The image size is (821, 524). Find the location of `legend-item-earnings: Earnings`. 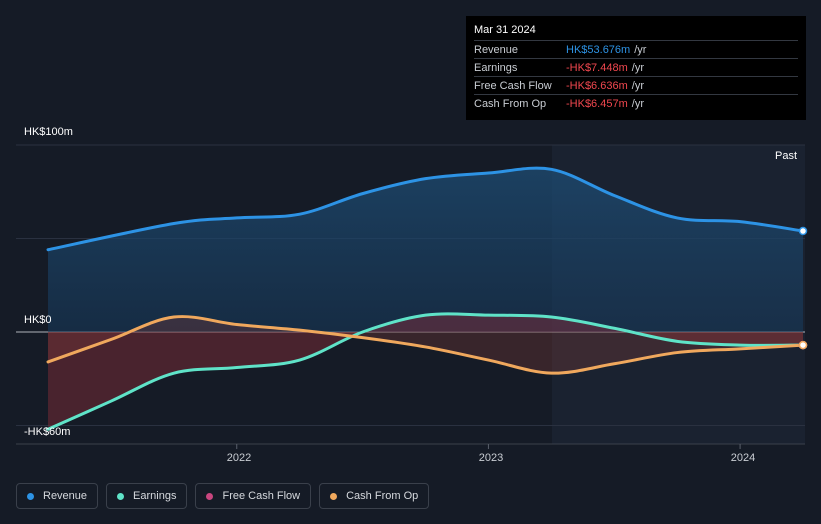

legend-item-earnings: Earnings is located at coordinates (147, 496).